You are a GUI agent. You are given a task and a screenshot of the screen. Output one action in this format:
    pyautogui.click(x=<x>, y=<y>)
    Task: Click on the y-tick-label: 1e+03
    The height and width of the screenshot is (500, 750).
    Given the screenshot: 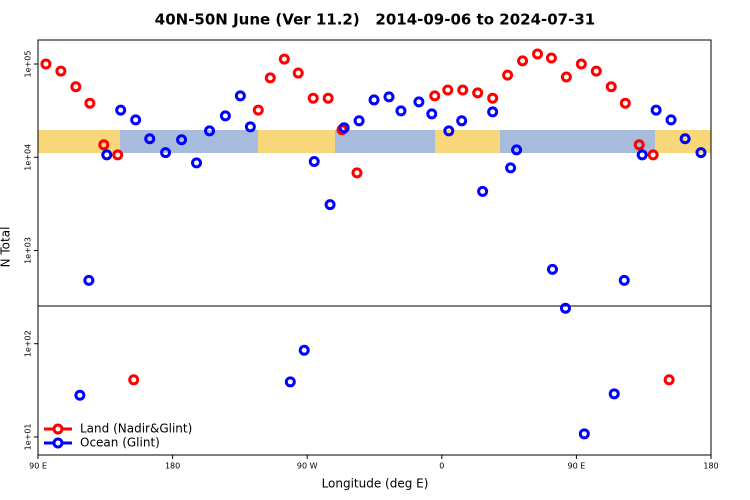 What is the action you would take?
    pyautogui.click(x=28, y=250)
    